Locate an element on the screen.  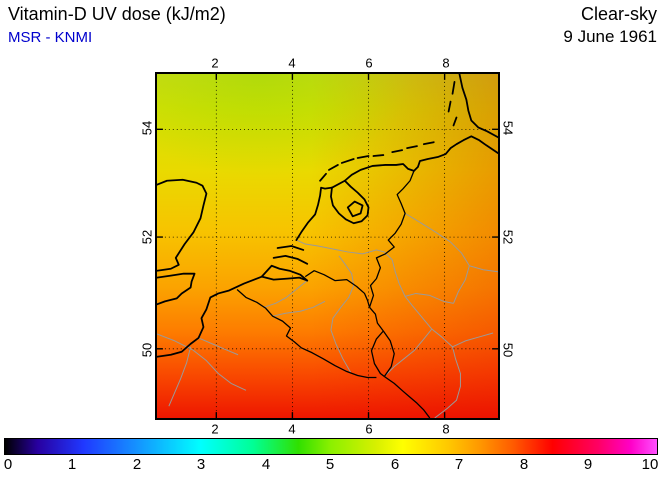
border-be-nl is located at coordinates (337, 289).